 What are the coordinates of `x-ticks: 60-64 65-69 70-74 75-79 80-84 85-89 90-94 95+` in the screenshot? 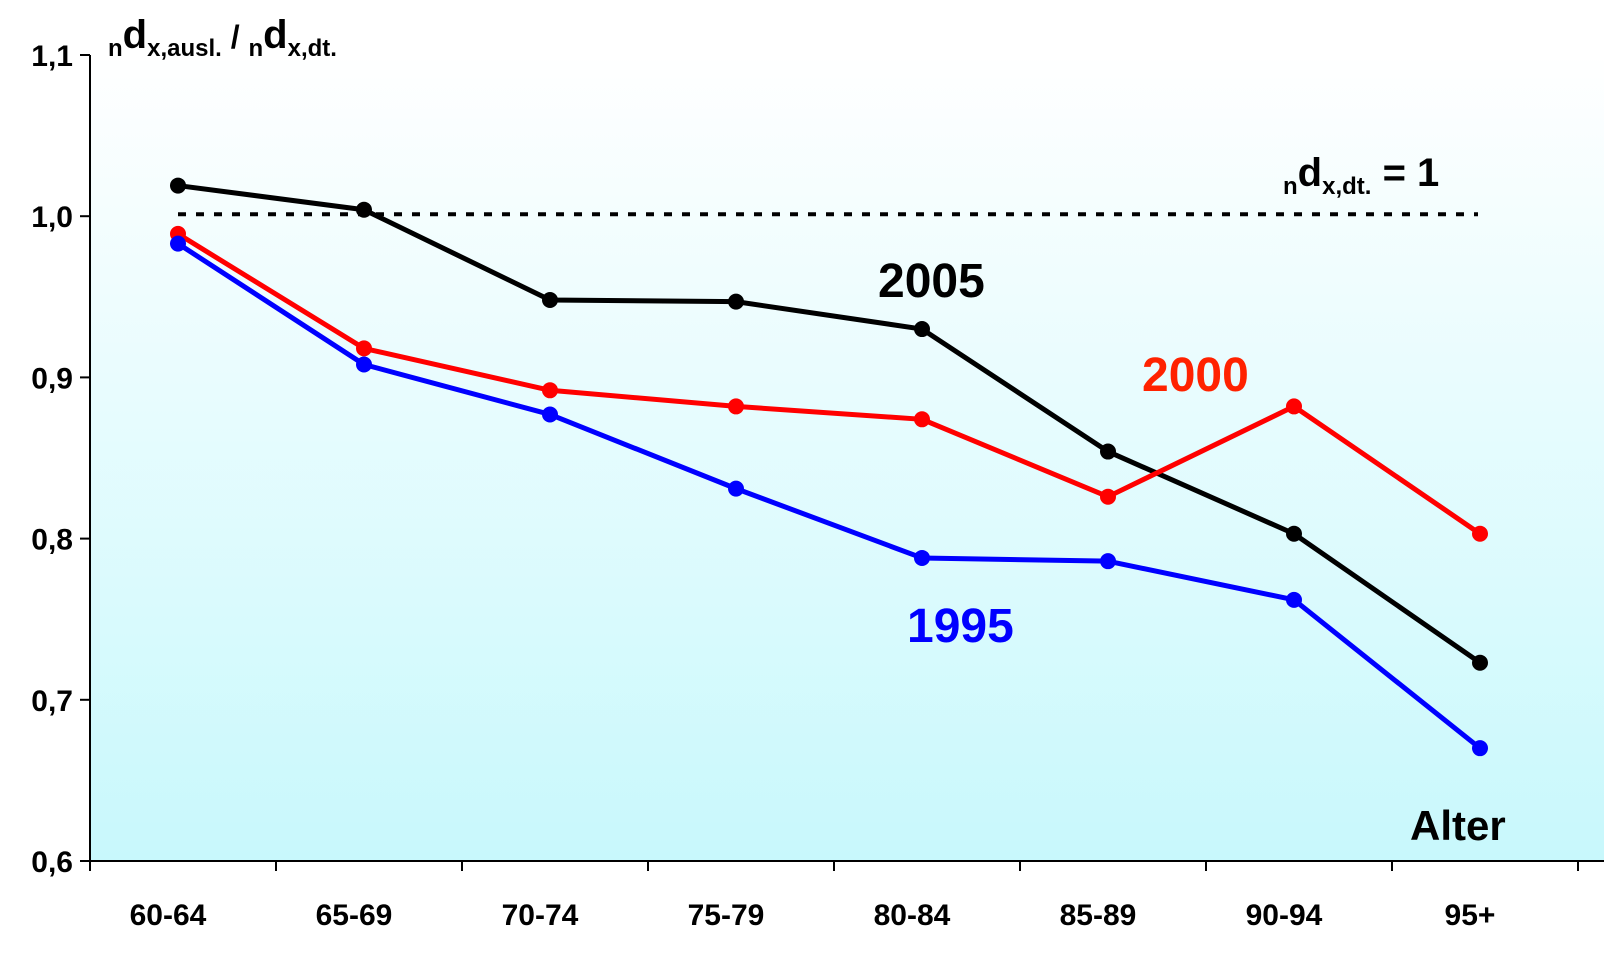 It's located at (834, 896).